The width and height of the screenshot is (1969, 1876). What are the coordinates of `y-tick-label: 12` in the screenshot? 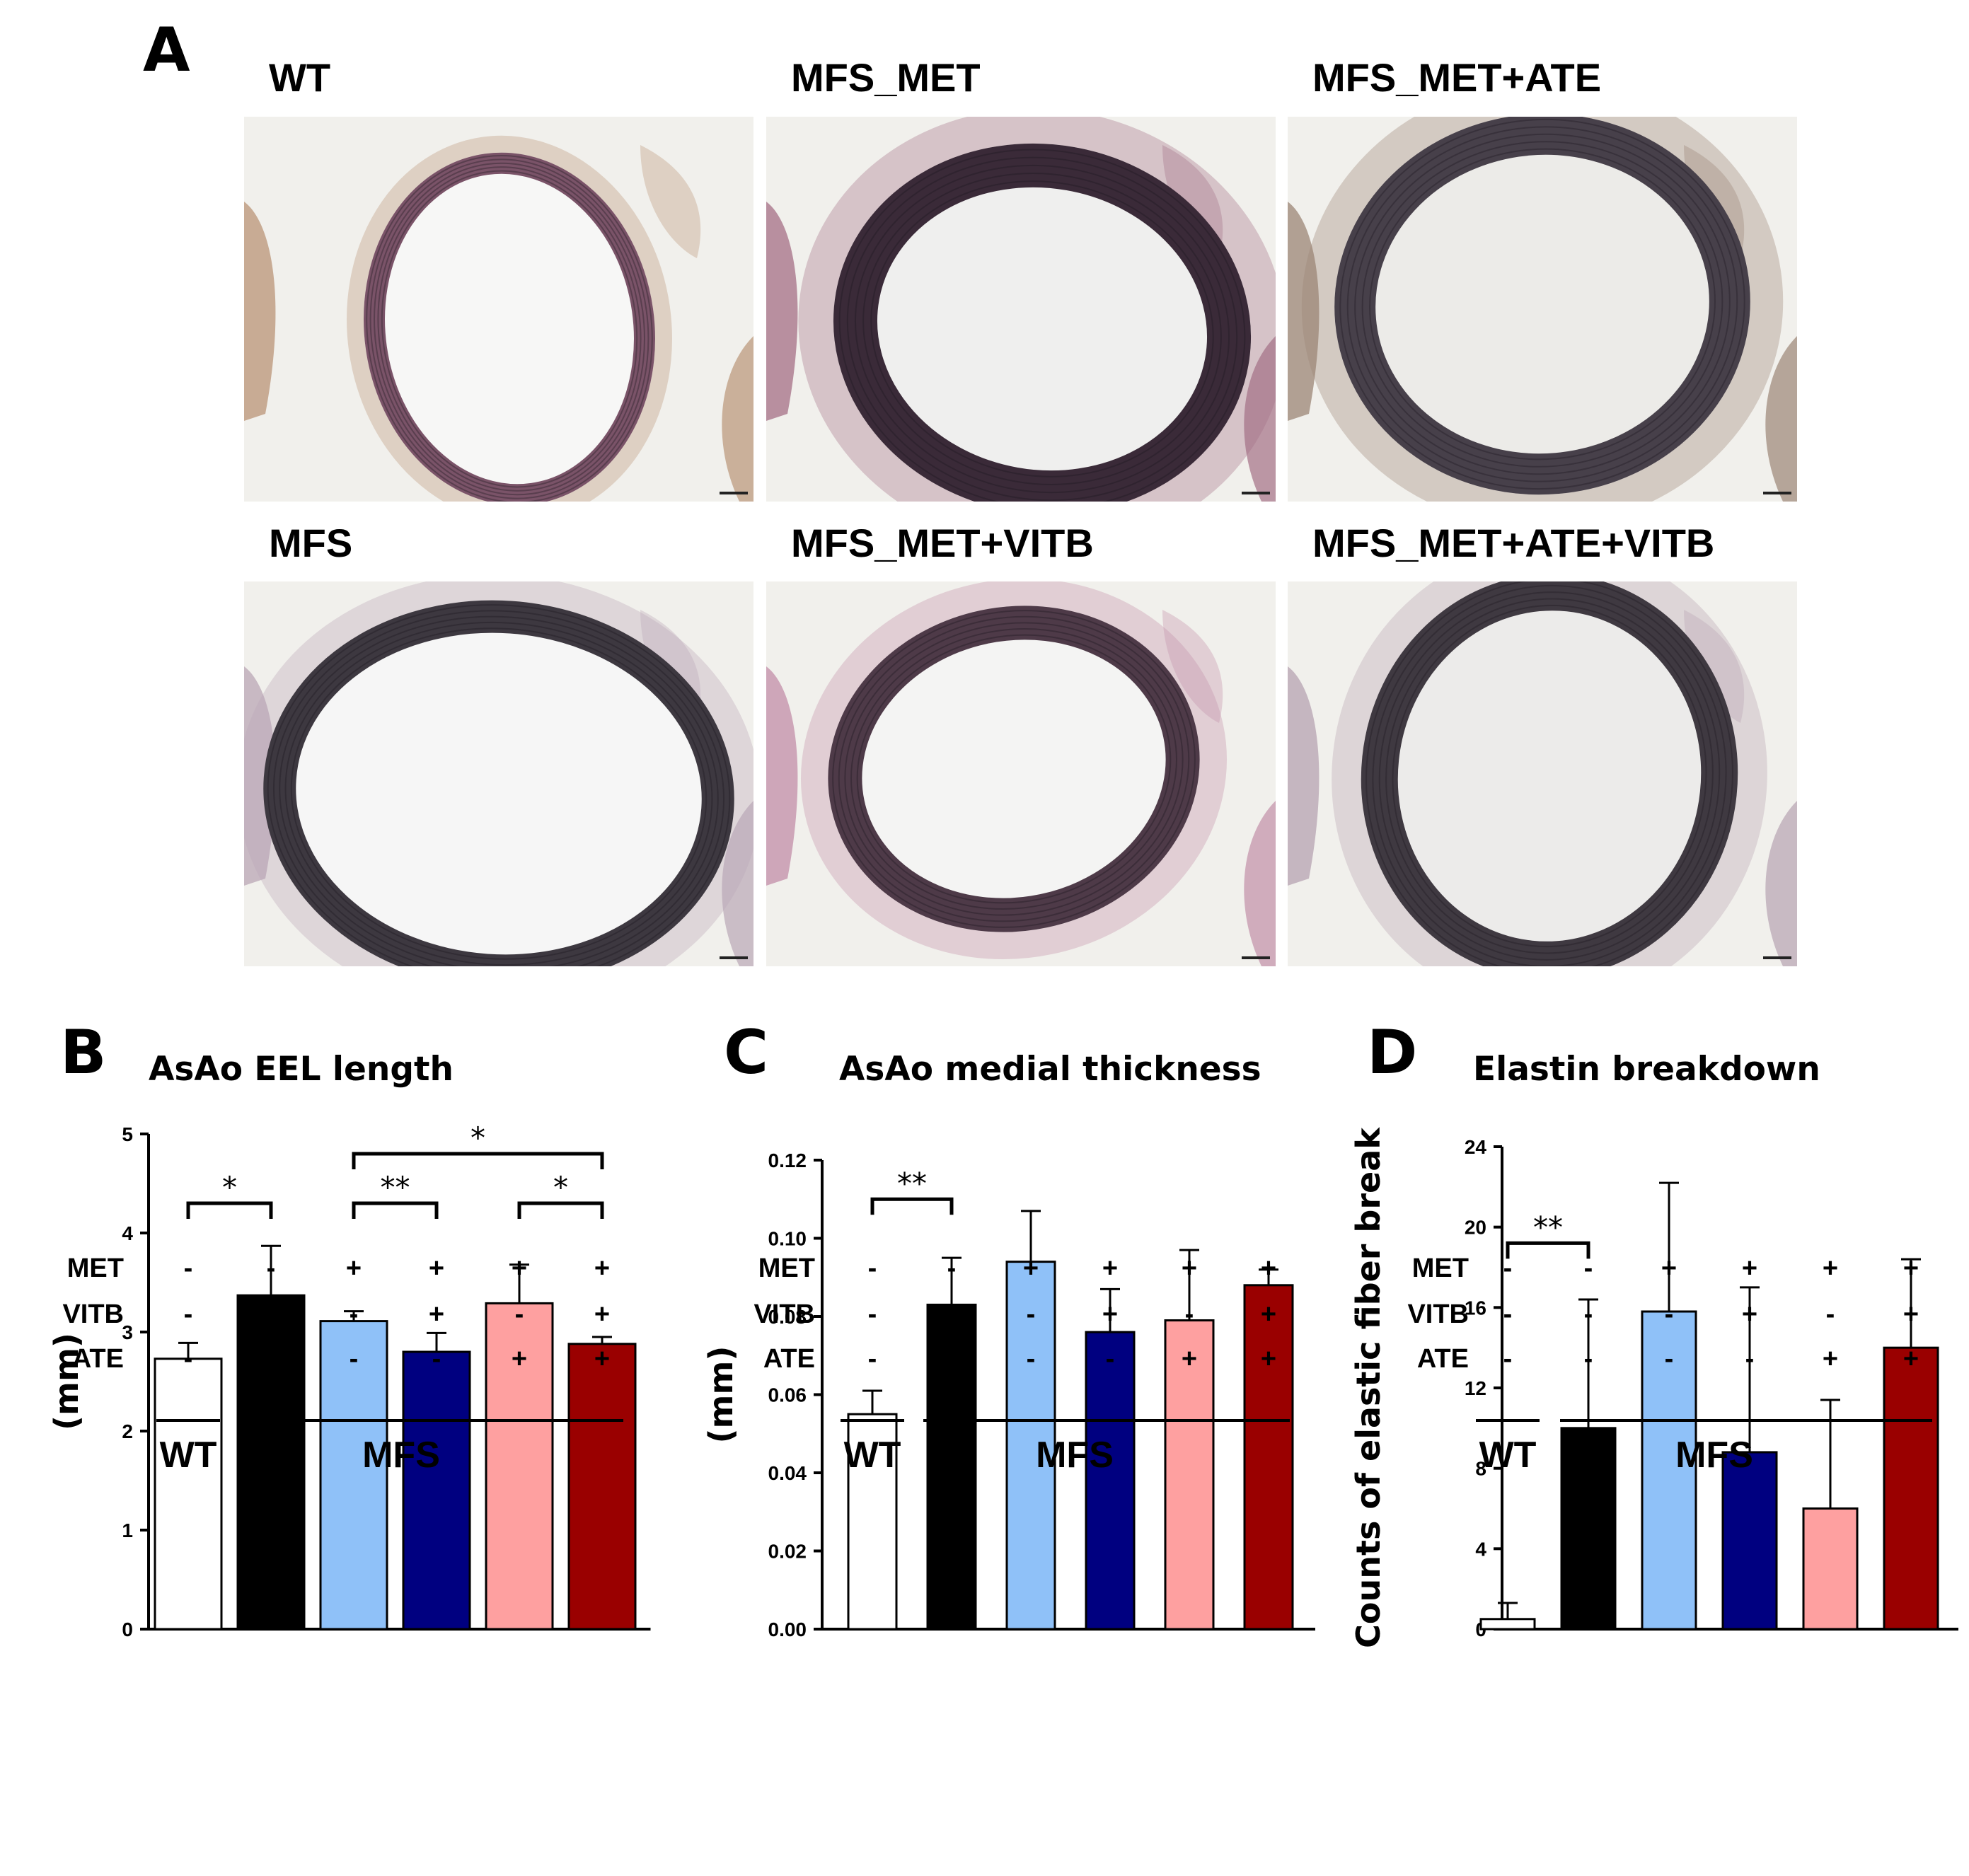 It's located at (1475, 1388).